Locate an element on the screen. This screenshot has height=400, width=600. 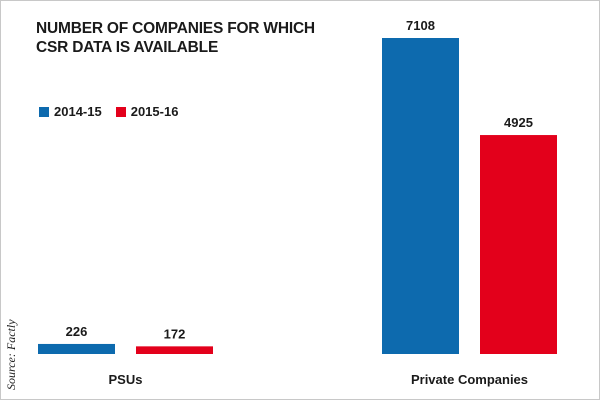
value-label-psus-2014-15: 226 is located at coordinates (77, 331).